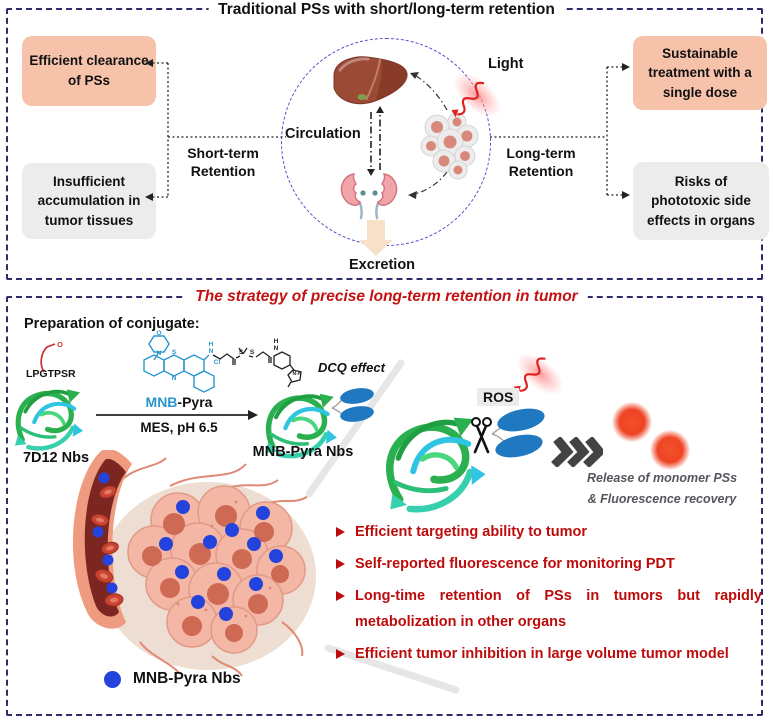 The image size is (773, 720). What do you see at coordinates (449, 146) in the screenshot?
I see `tumor-cells-cluster-icon` at bounding box center [449, 146].